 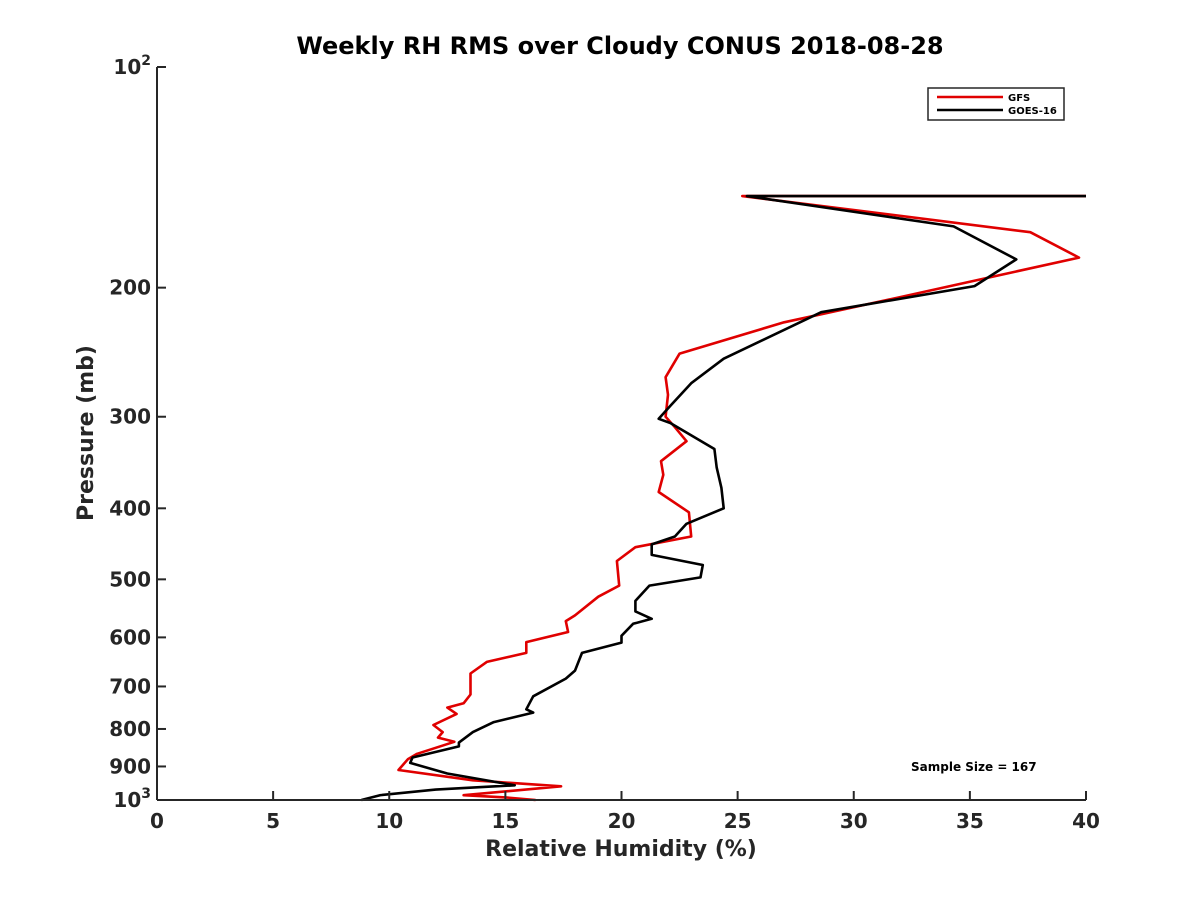 What do you see at coordinates (621, 849) in the screenshot?
I see `x-axis-label: Relative Humidity (%)` at bounding box center [621, 849].